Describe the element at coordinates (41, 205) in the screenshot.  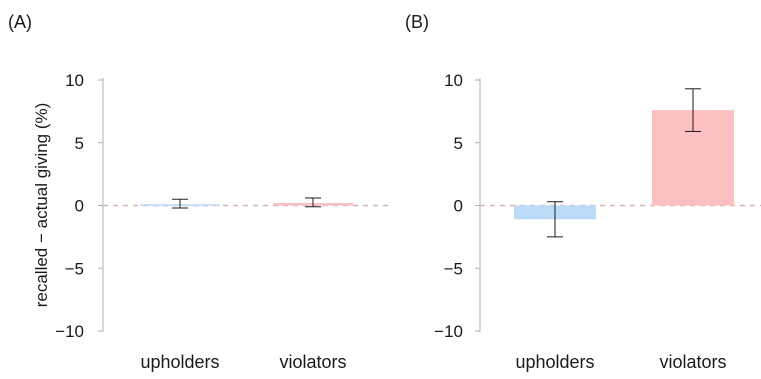
I see `y-axis-label: recalled − actual giving (%)` at that location.